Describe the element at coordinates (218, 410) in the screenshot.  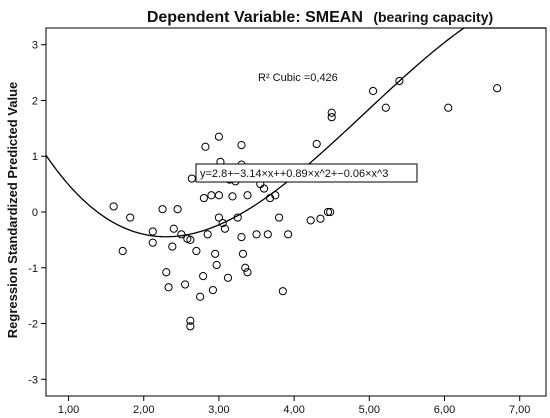
I see `x-tick-label: 3,00` at that location.